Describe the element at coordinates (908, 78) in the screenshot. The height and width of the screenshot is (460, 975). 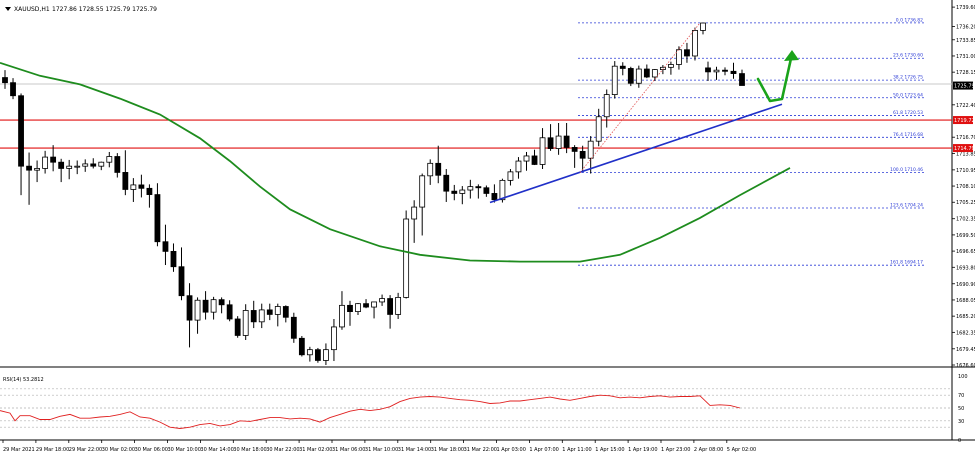
I see `fib-level-label: 38.2 1726.75` at that location.